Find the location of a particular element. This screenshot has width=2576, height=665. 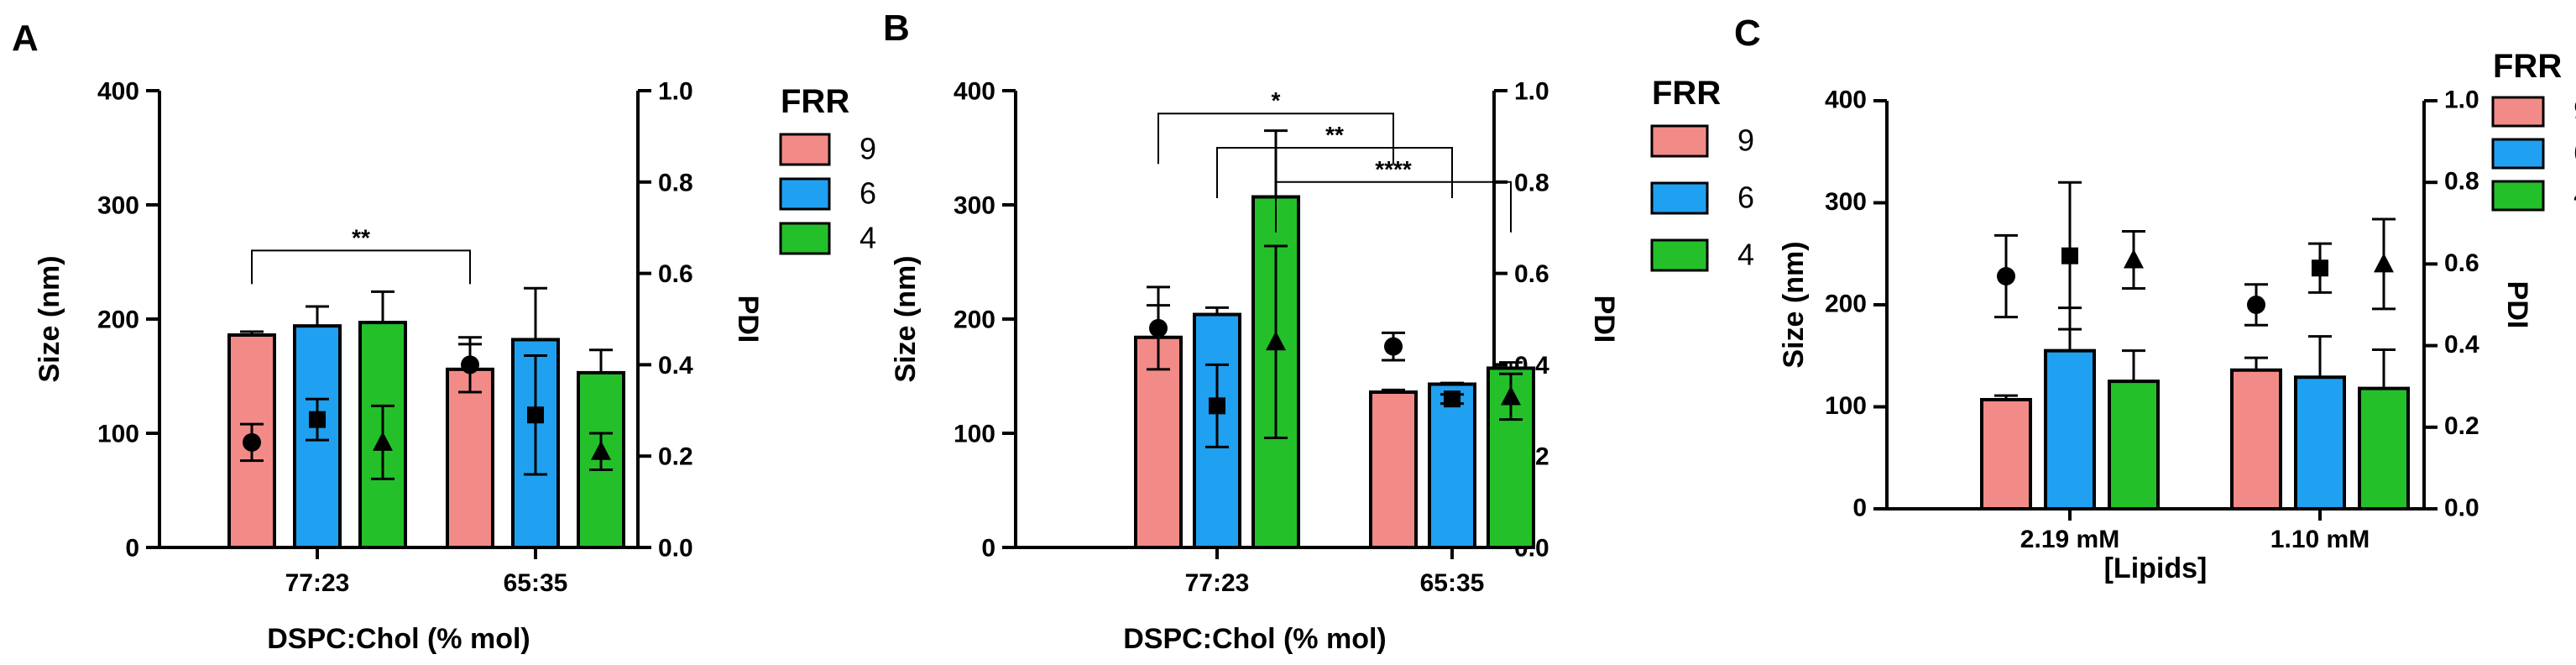

panel-label: C is located at coordinates (1747, 33).